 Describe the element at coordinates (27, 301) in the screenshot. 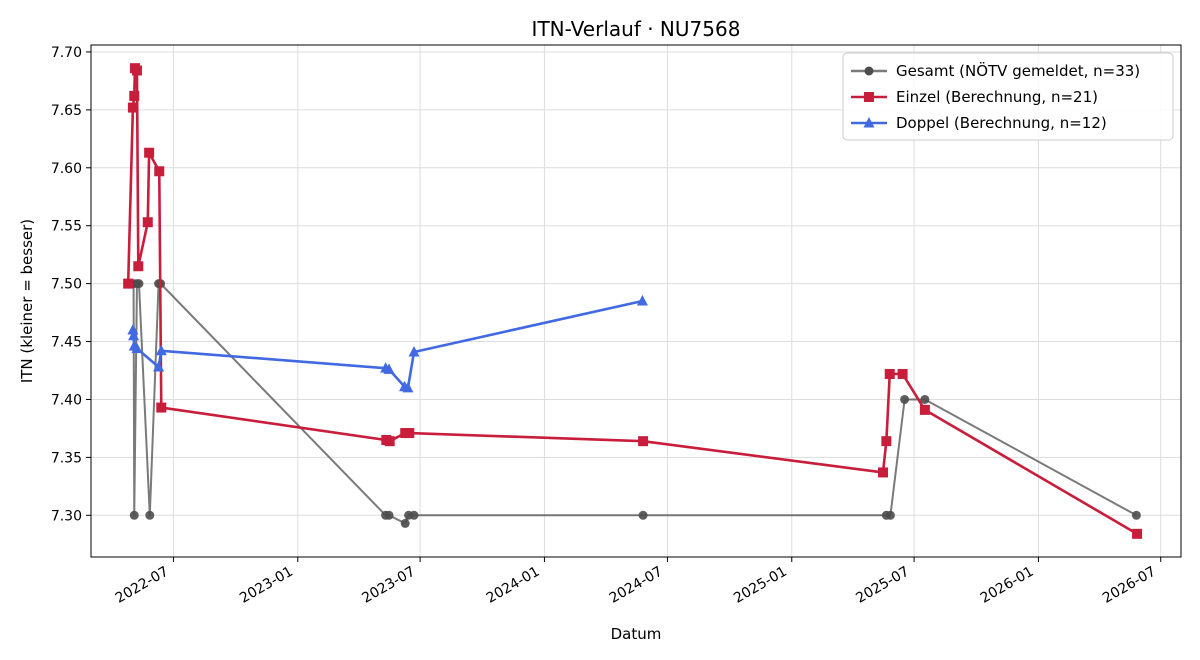

I see `y-axis-label: ITN (kleiner = besser)` at that location.